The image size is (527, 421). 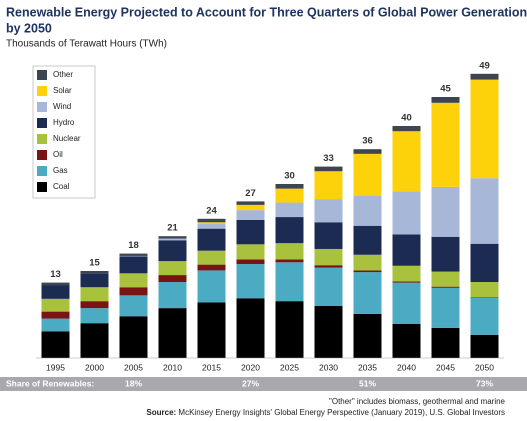 What do you see at coordinates (61, 186) in the screenshot?
I see `legend-label: Coal` at bounding box center [61, 186].